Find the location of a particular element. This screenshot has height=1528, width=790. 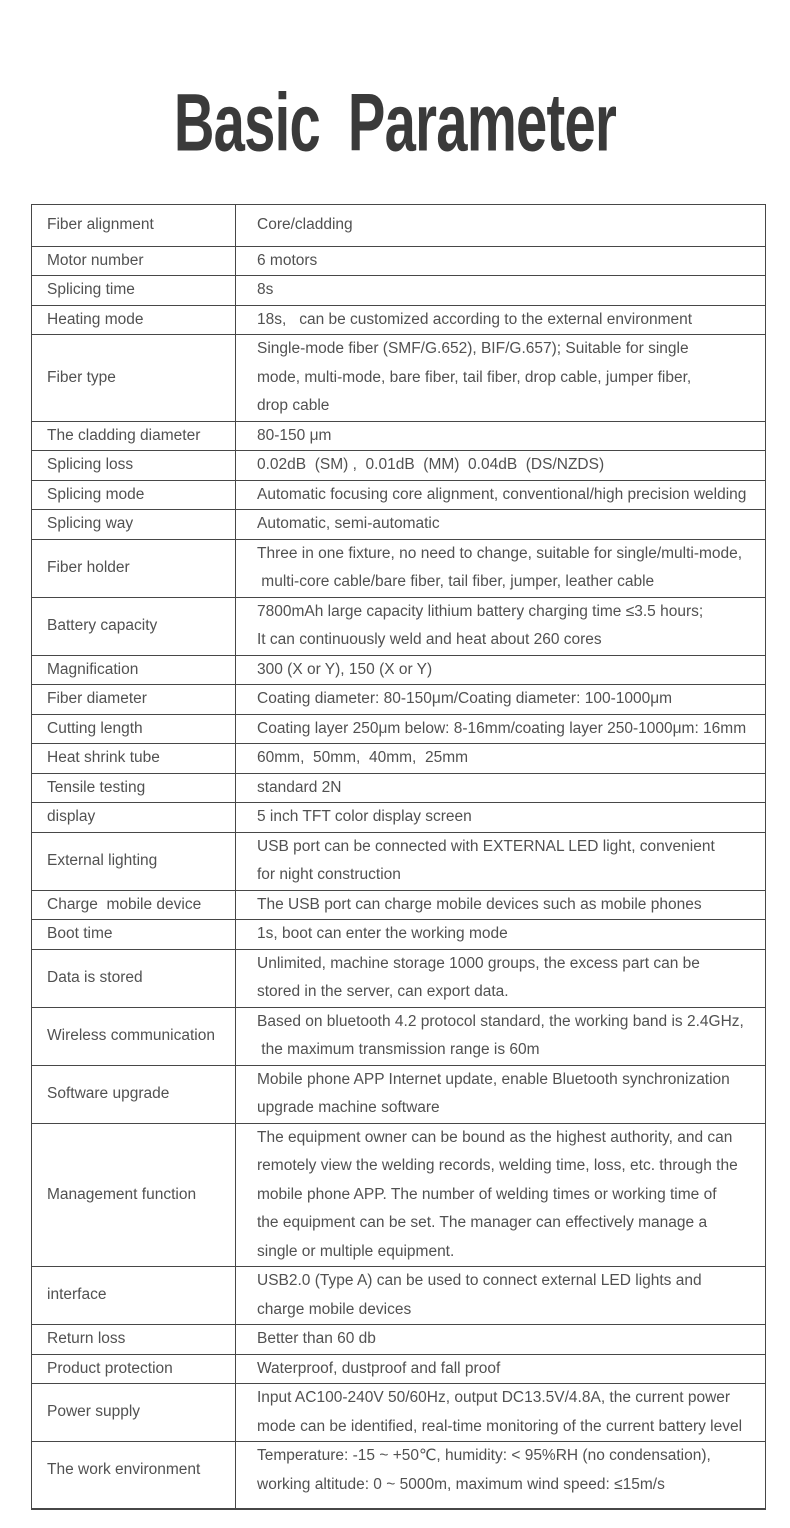

param-value: 60mm, 50mm, 40mm, 25mm is located at coordinates (363, 757).